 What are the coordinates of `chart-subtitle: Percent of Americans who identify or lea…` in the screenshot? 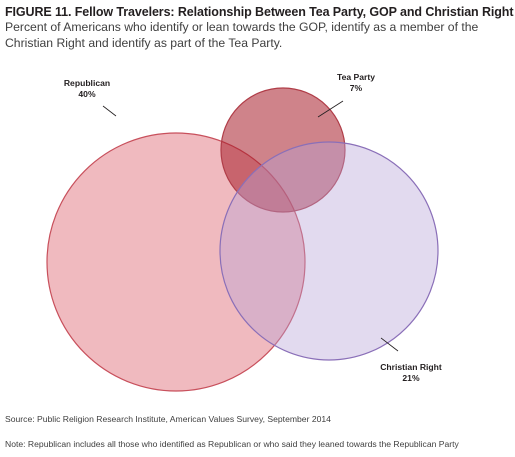 It's located at (242, 35).